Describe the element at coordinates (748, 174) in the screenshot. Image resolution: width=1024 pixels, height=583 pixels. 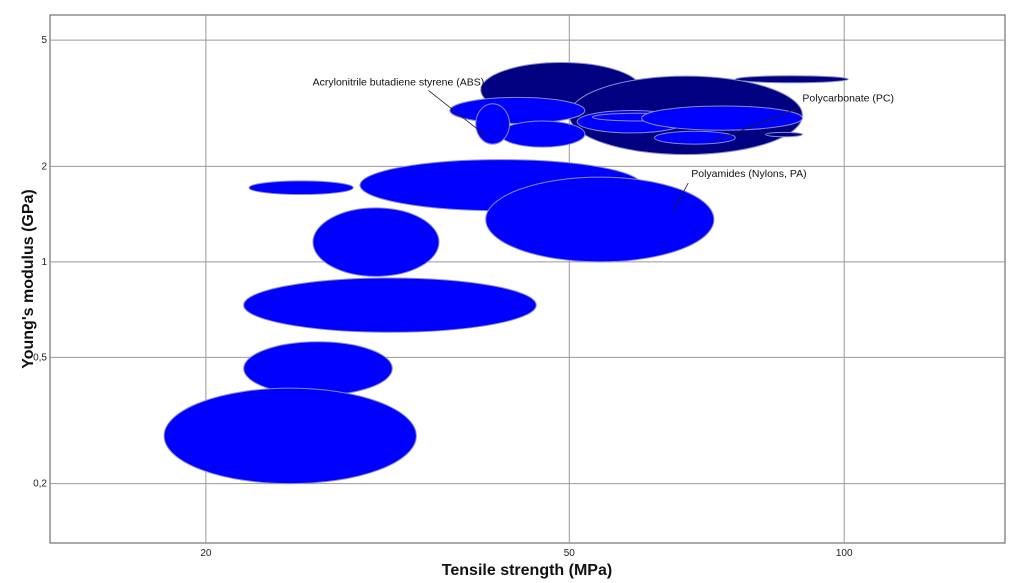
I see `annotation-label: Polyamides (Nylons, PA)` at that location.